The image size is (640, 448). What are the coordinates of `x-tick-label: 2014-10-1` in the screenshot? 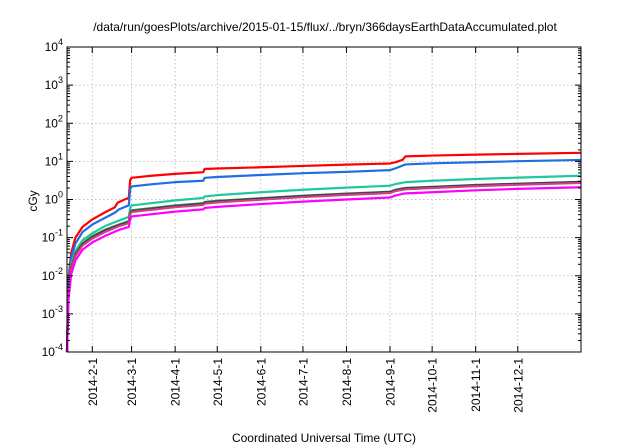 It's located at (433, 385).